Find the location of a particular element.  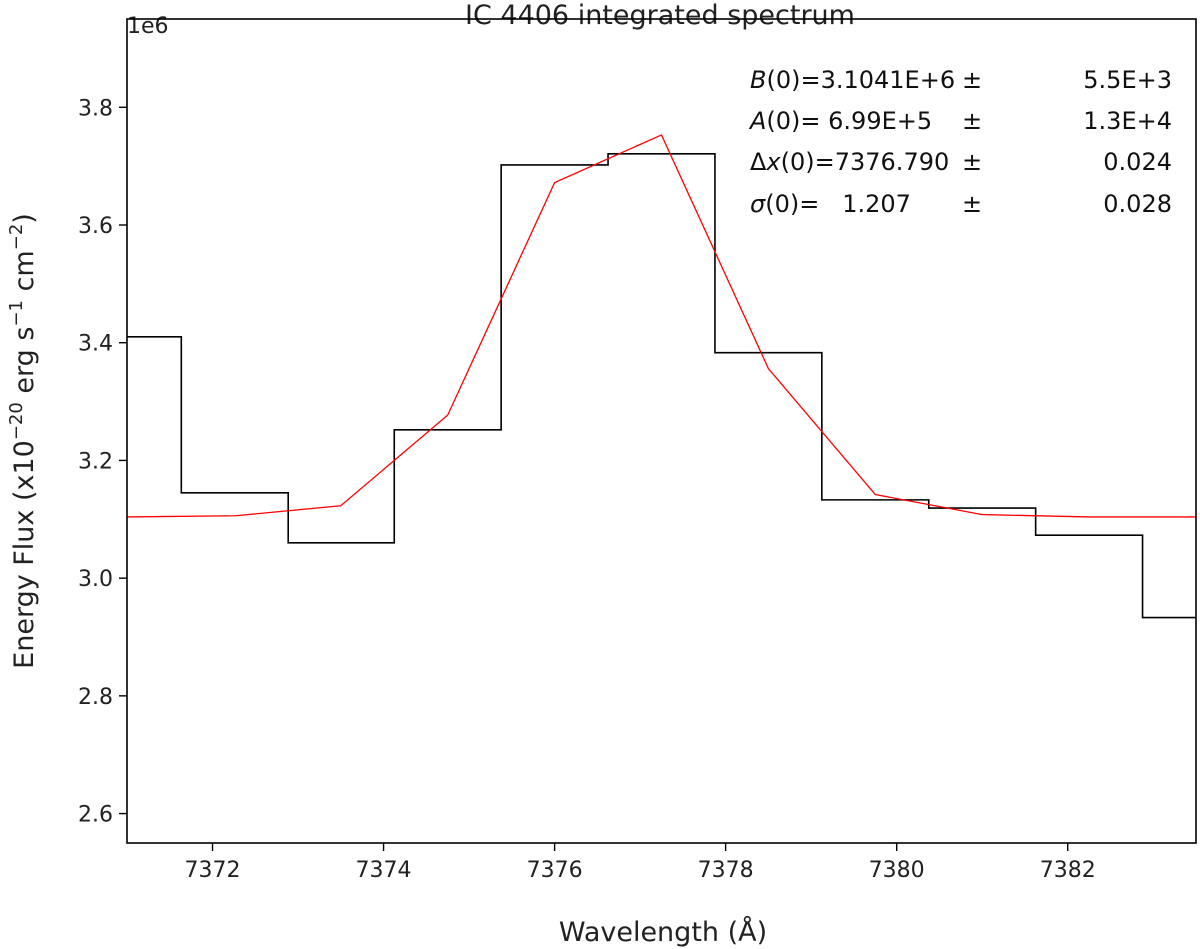

fit-param-a-error: 1.3E+4 is located at coordinates (1127, 121).